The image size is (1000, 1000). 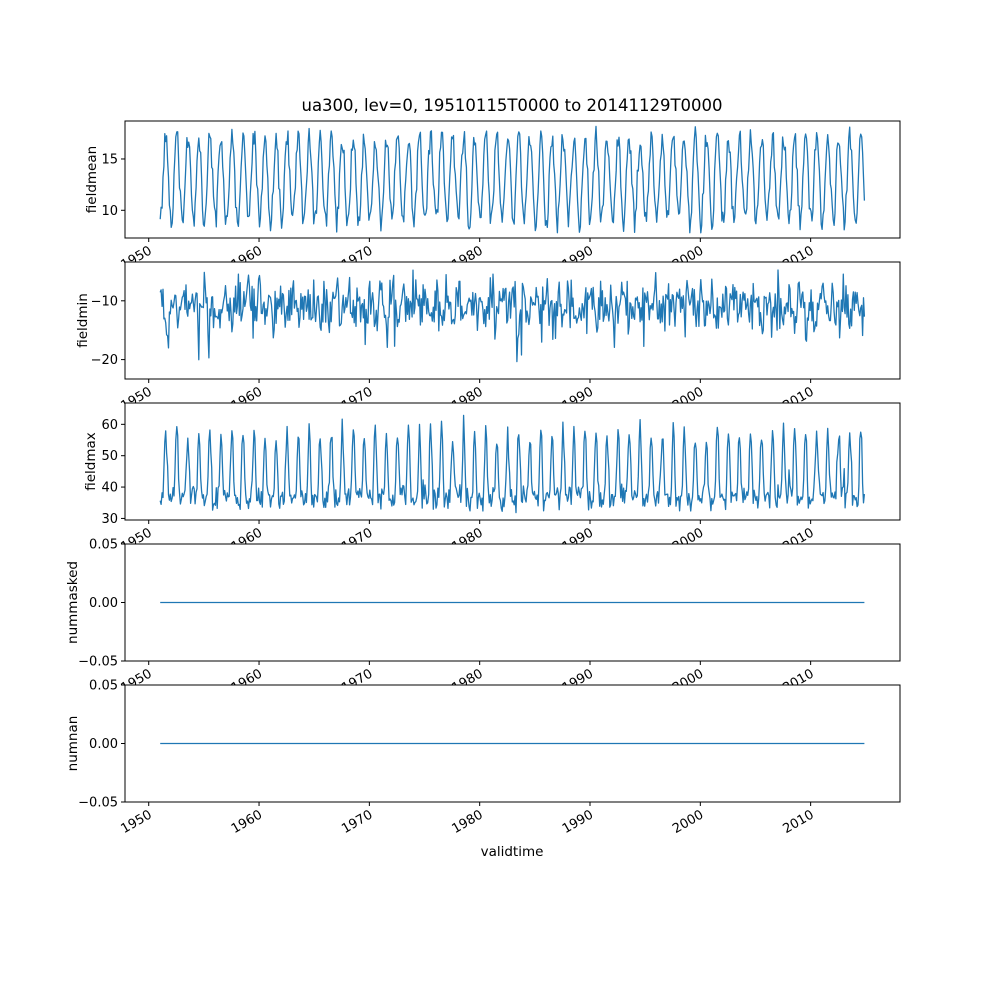 What do you see at coordinates (137, 822) in the screenshot?
I see `x-tick-label: 1950` at bounding box center [137, 822].